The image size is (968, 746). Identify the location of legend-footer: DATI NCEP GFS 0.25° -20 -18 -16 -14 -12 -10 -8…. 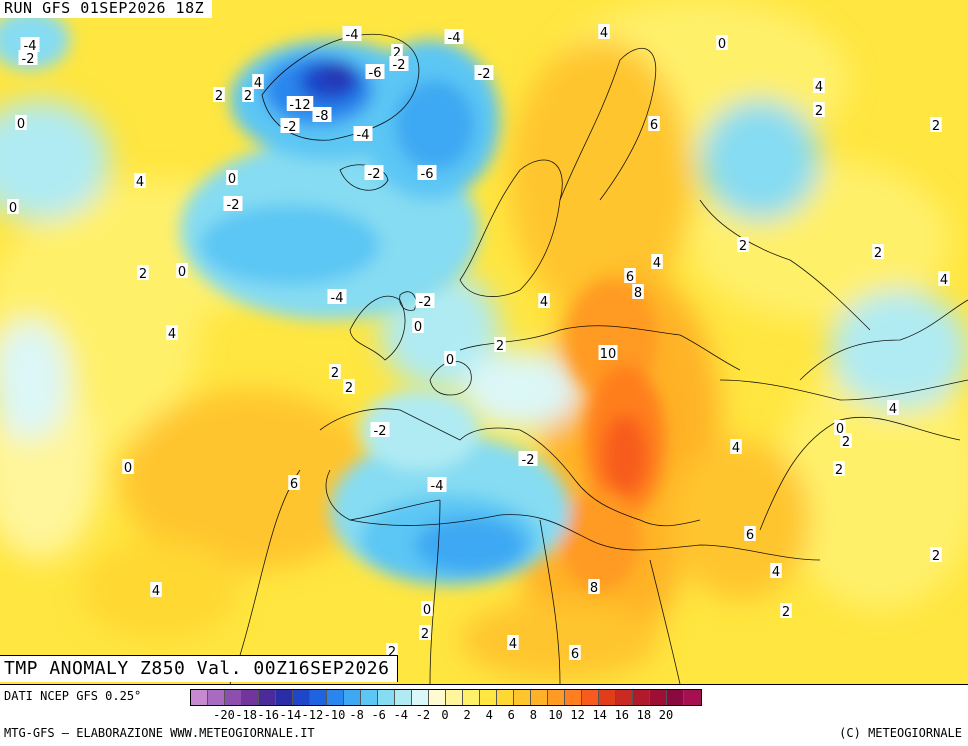
(484, 715).